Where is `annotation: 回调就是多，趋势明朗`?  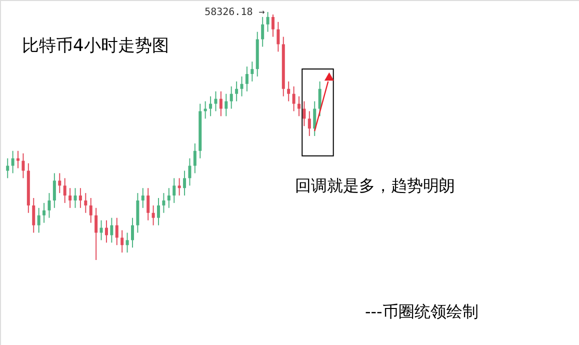
annotation: 回调就是多，趋势明朗 is located at coordinates (375, 185).